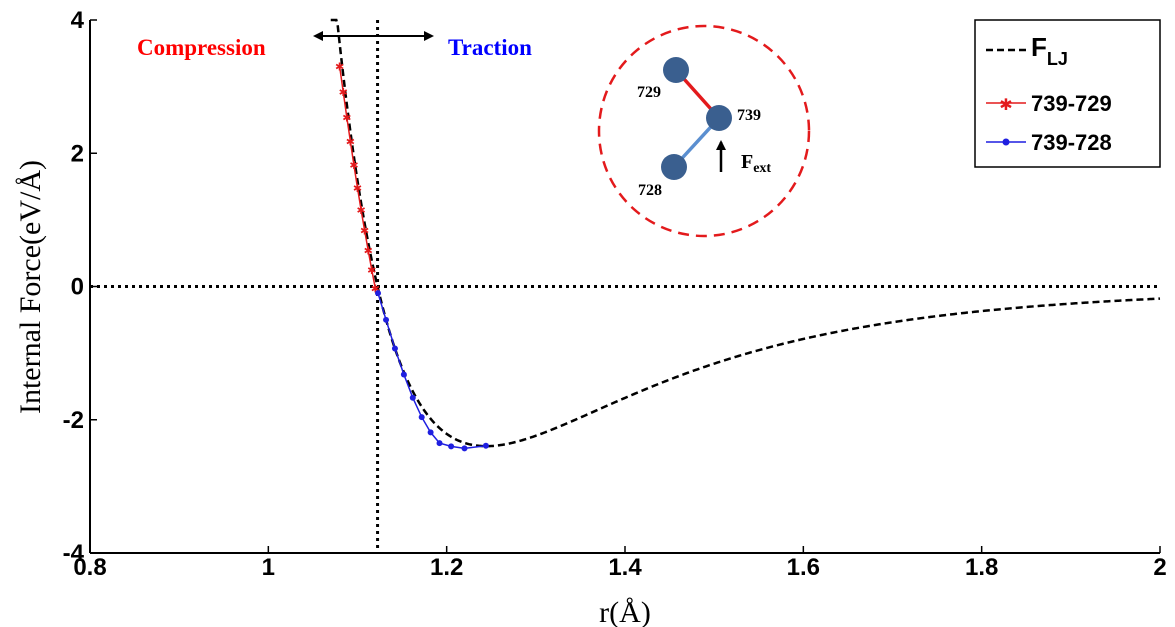 The image size is (1175, 627). I want to click on atom-label-729: 729, so click(649, 92).